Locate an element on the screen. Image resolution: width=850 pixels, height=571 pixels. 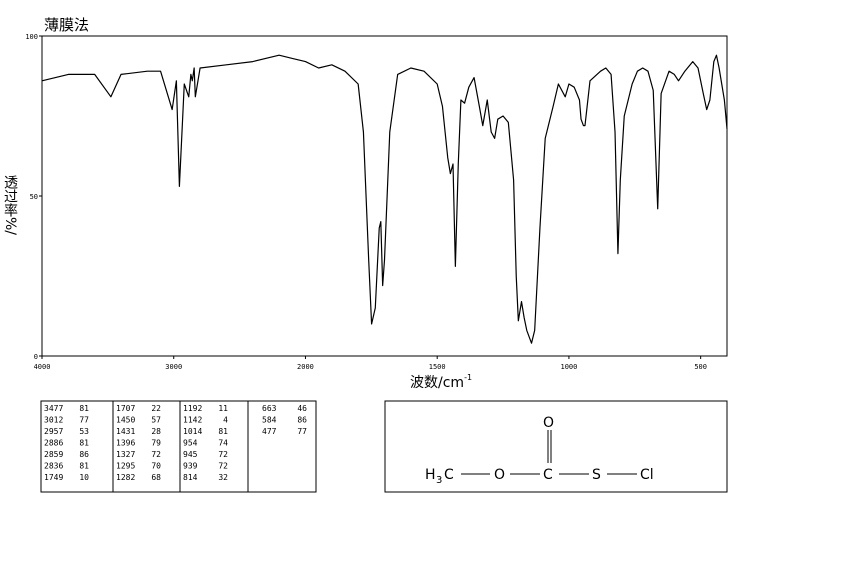
x-axis-label-sup: -1 is located at coordinates (468, 377).